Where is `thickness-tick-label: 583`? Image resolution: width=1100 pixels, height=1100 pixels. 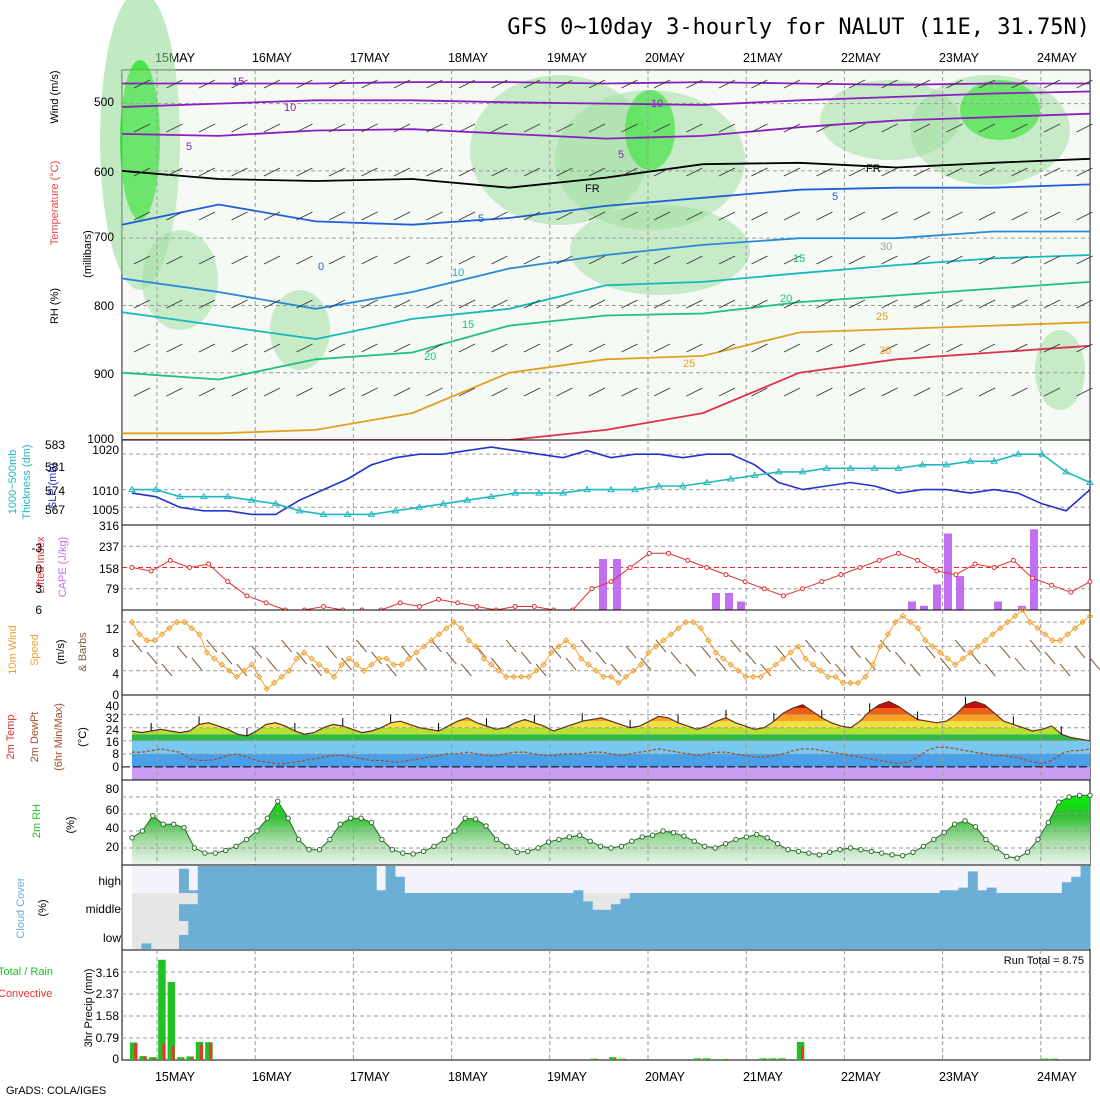 thickness-tick-label: 583 is located at coordinates (55, 445).